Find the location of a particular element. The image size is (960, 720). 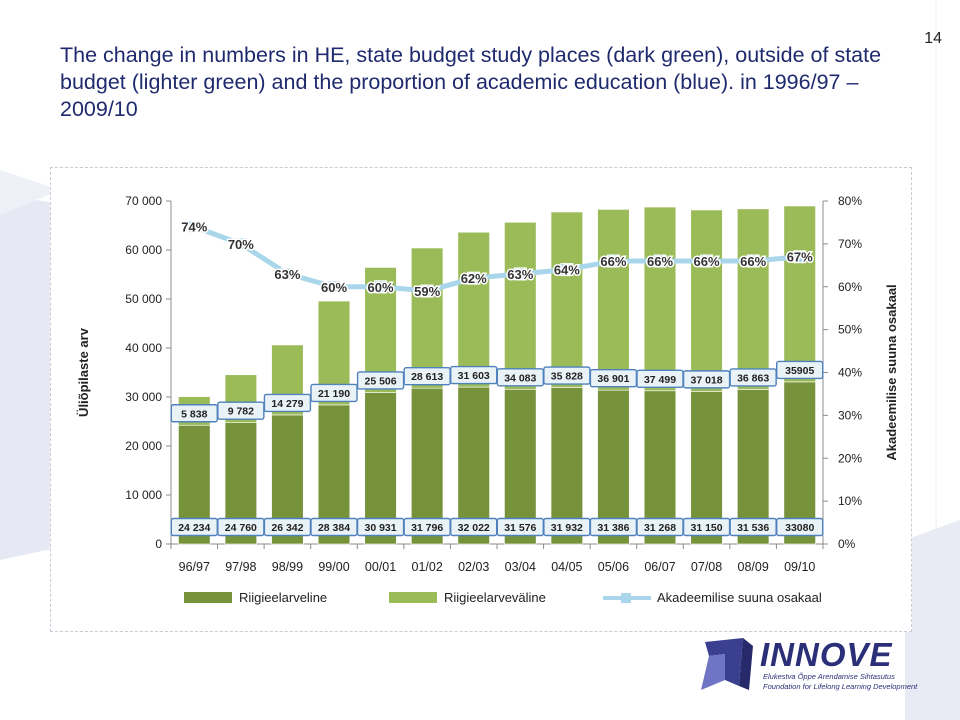

data-label-riigieelarvevaline: 9 782 is located at coordinates (241, 412).